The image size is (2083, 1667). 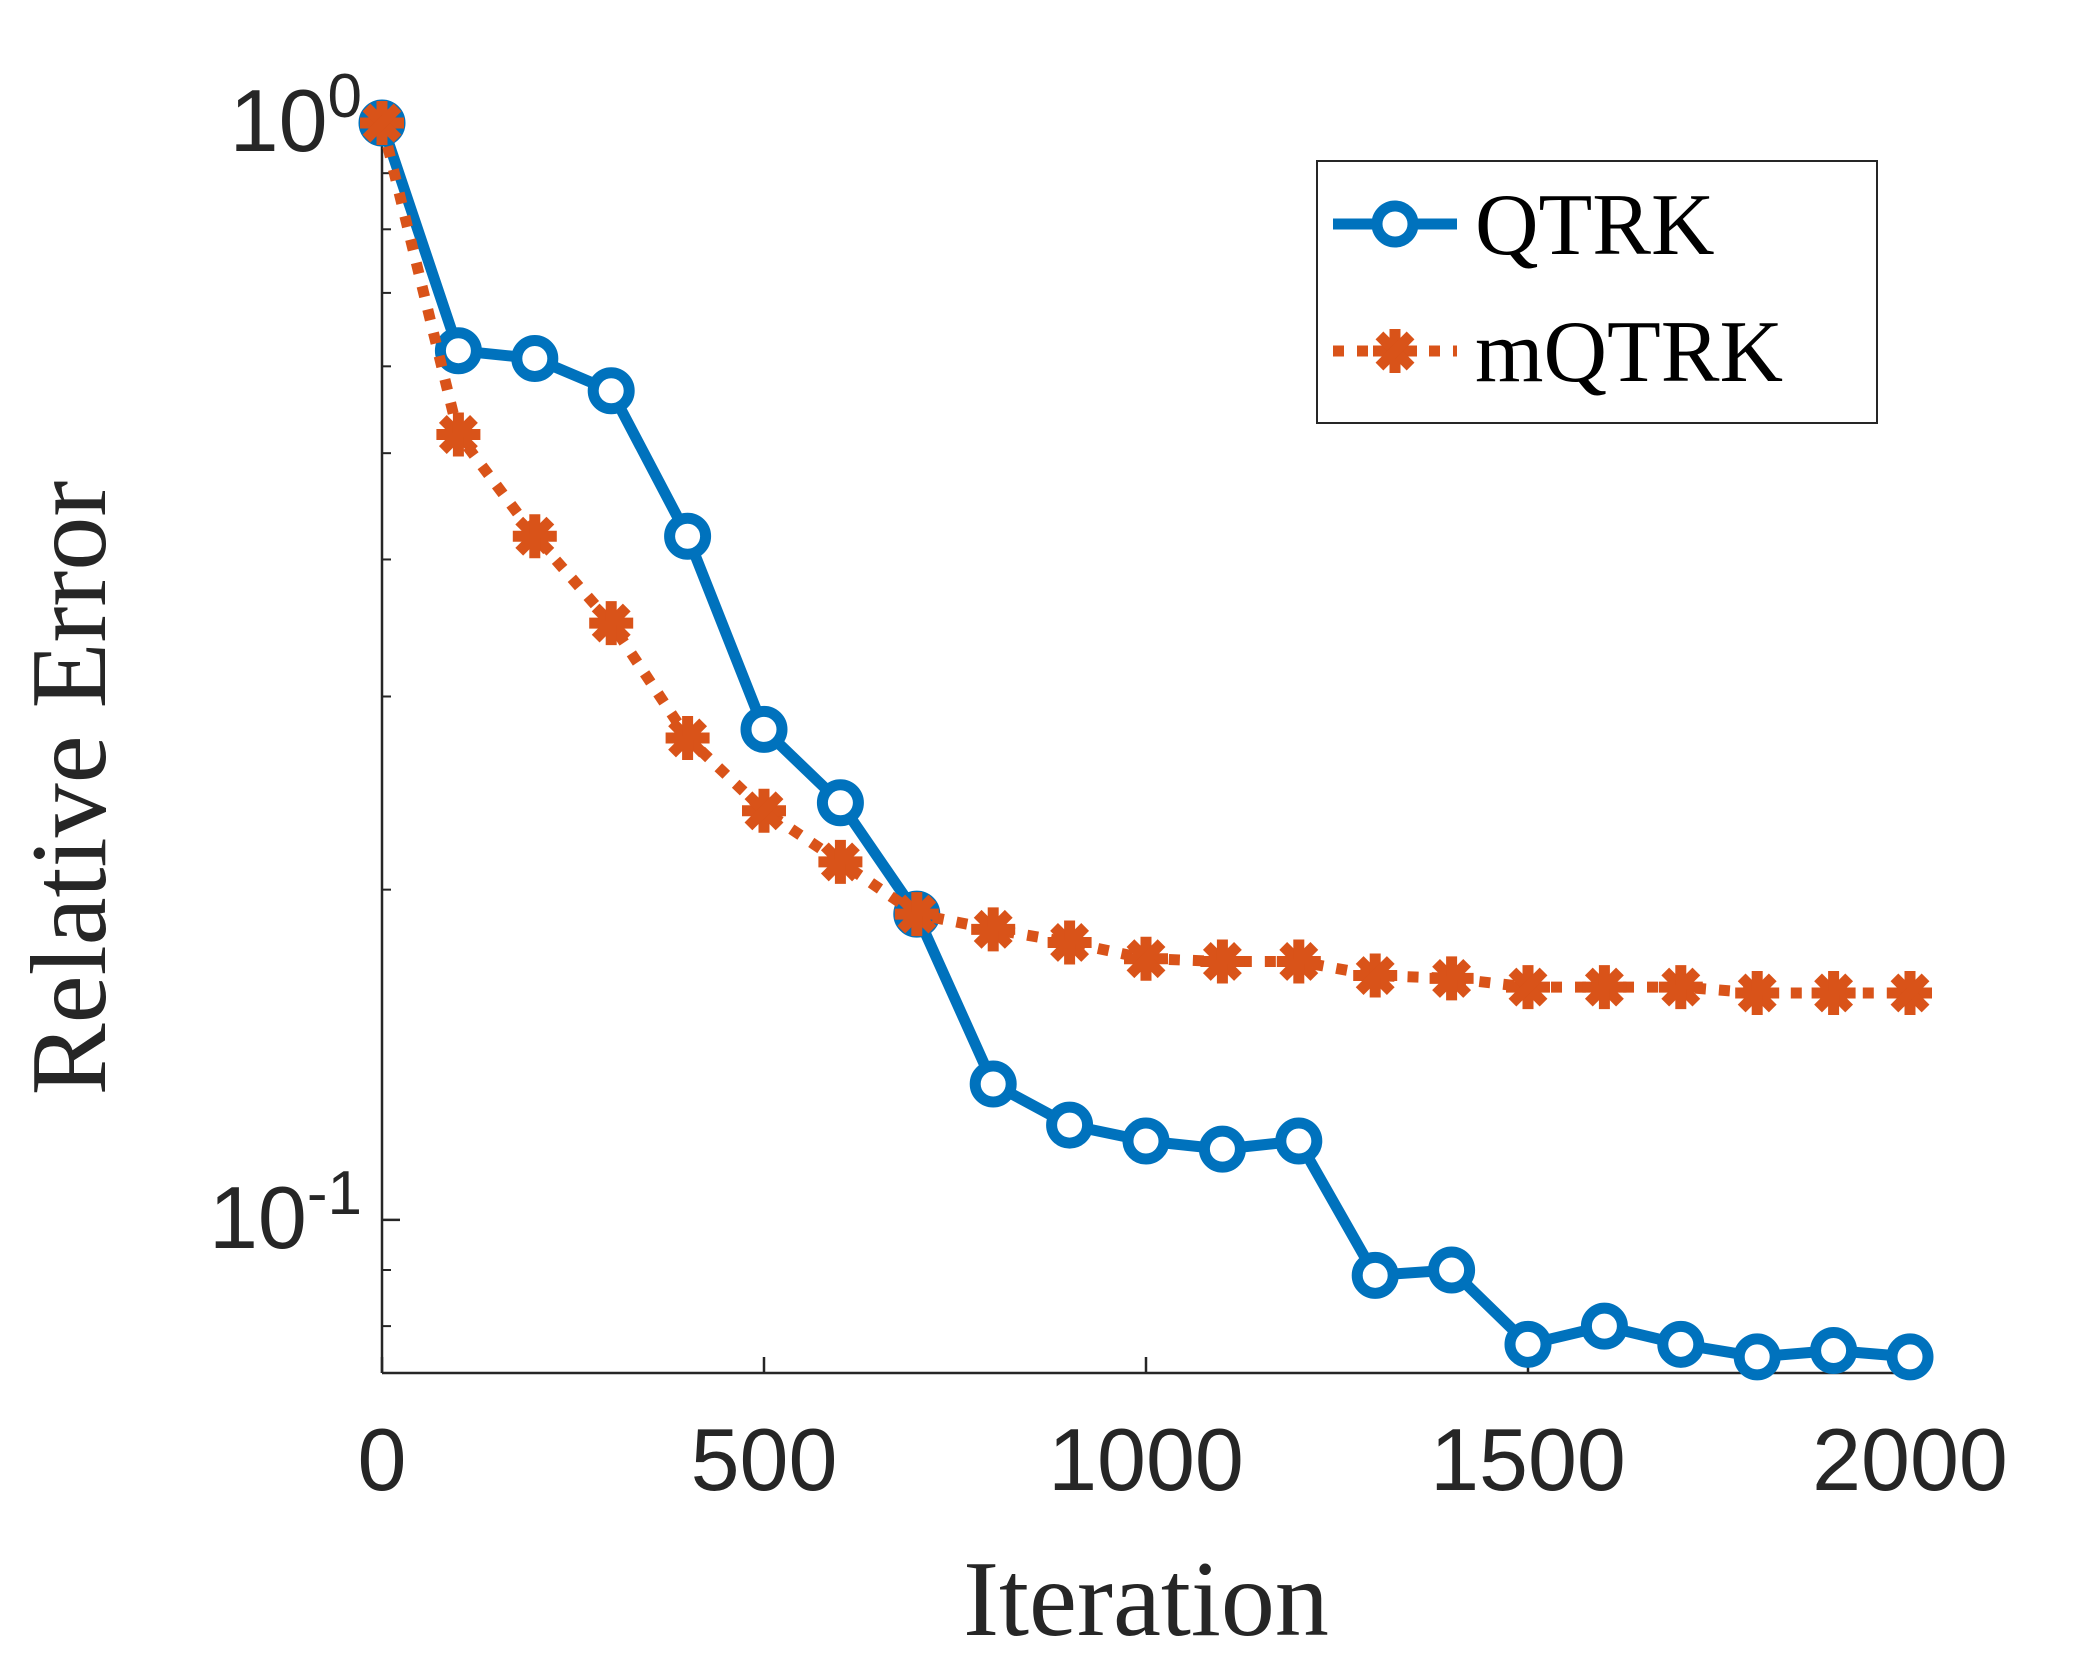 I want to click on x-axis-title: Iteration, so click(x=1146, y=1599).